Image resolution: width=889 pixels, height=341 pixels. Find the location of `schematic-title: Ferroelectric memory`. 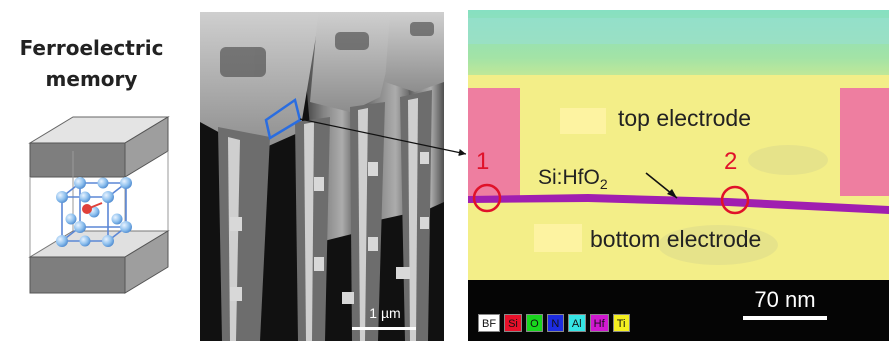

schematic-title: Ferroelectric memory is located at coordinates (91, 64).